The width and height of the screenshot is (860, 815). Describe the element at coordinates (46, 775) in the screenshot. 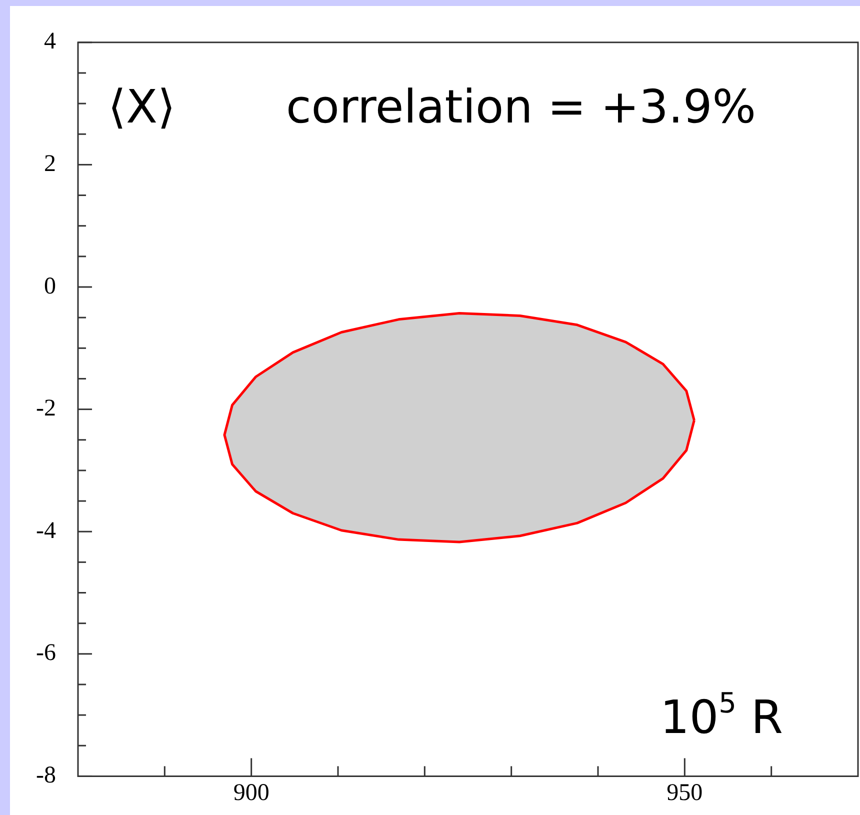

I see `y-tick-label: -8` at that location.